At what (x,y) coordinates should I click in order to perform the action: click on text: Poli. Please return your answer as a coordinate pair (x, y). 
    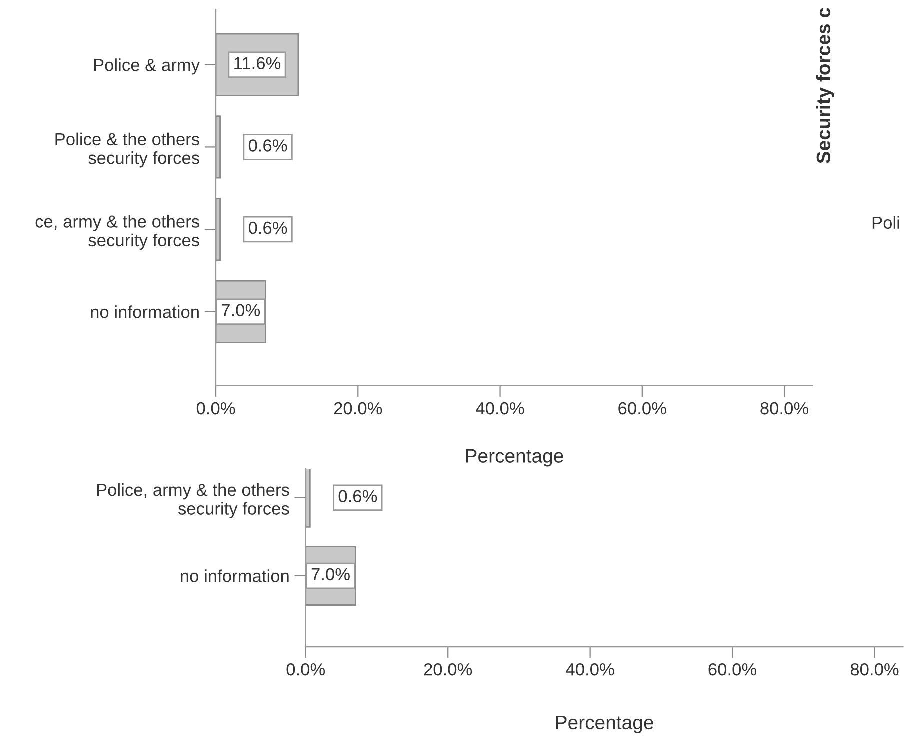
    Looking at the image, I should click on (886, 223).